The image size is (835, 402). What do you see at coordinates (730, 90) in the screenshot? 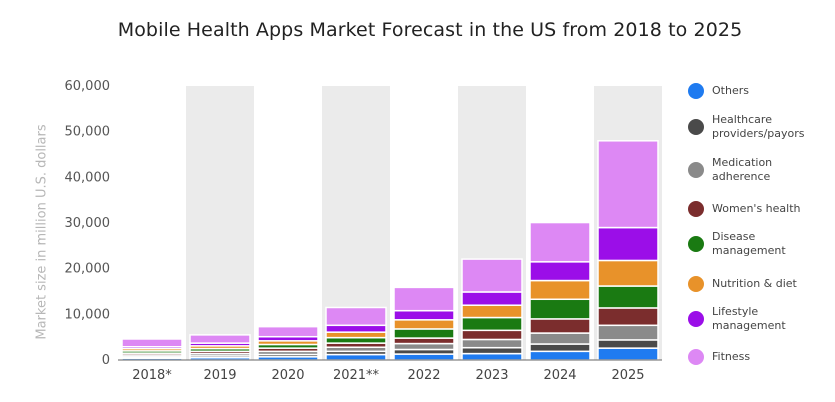
I see `legend-label: Others` at bounding box center [730, 90].